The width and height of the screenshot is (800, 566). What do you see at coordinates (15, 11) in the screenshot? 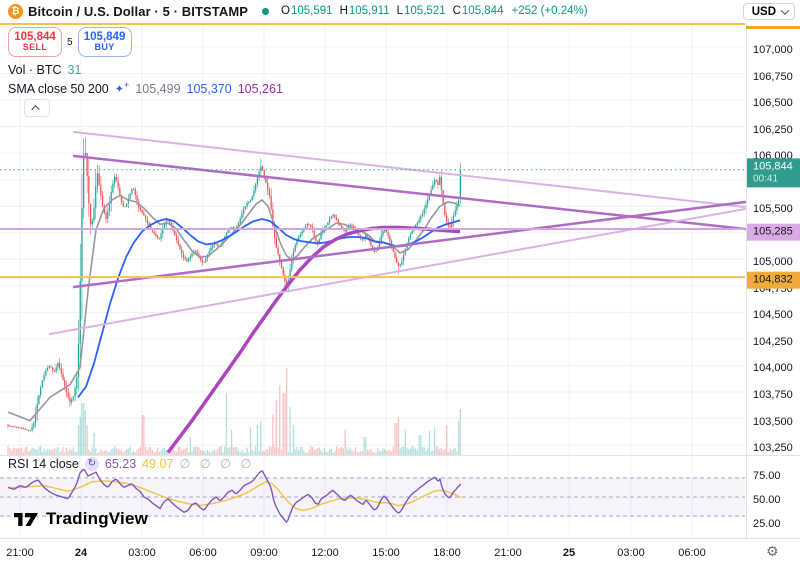
I see `bitcoin-icon: ₿` at bounding box center [15, 11].